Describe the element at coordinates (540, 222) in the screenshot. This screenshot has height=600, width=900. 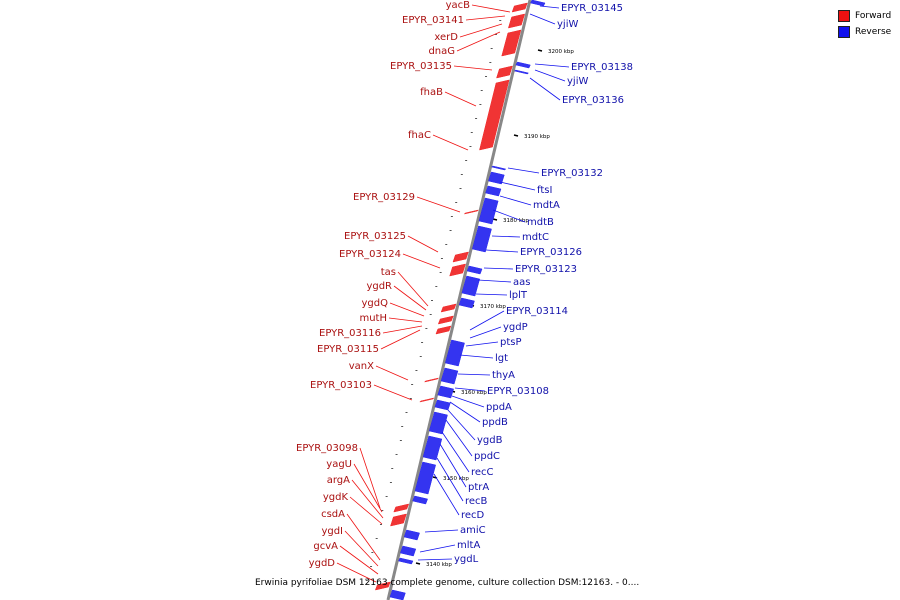
I see `reverse-gene-label: mdtB` at that location.